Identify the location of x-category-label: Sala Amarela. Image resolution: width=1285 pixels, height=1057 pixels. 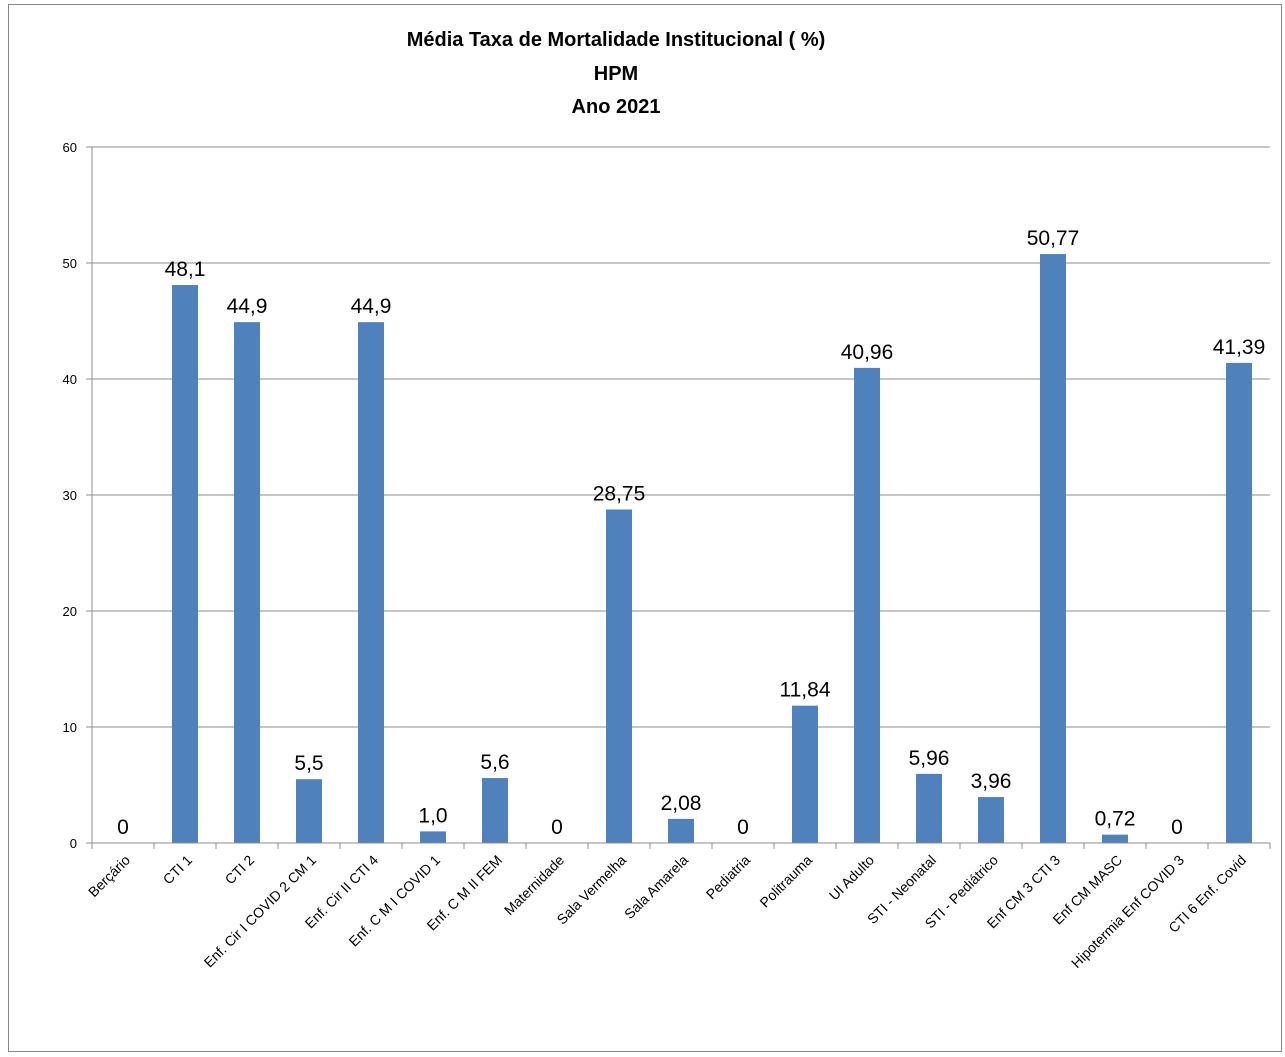
(656, 887).